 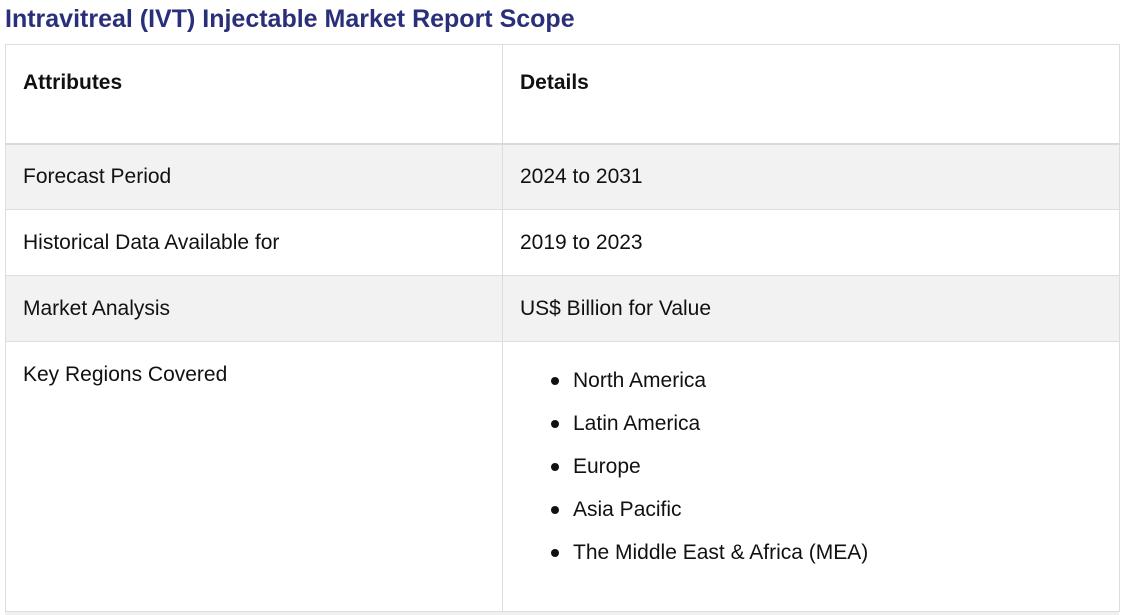 What do you see at coordinates (835, 473) in the screenshot?
I see `list-item: Europe` at bounding box center [835, 473].